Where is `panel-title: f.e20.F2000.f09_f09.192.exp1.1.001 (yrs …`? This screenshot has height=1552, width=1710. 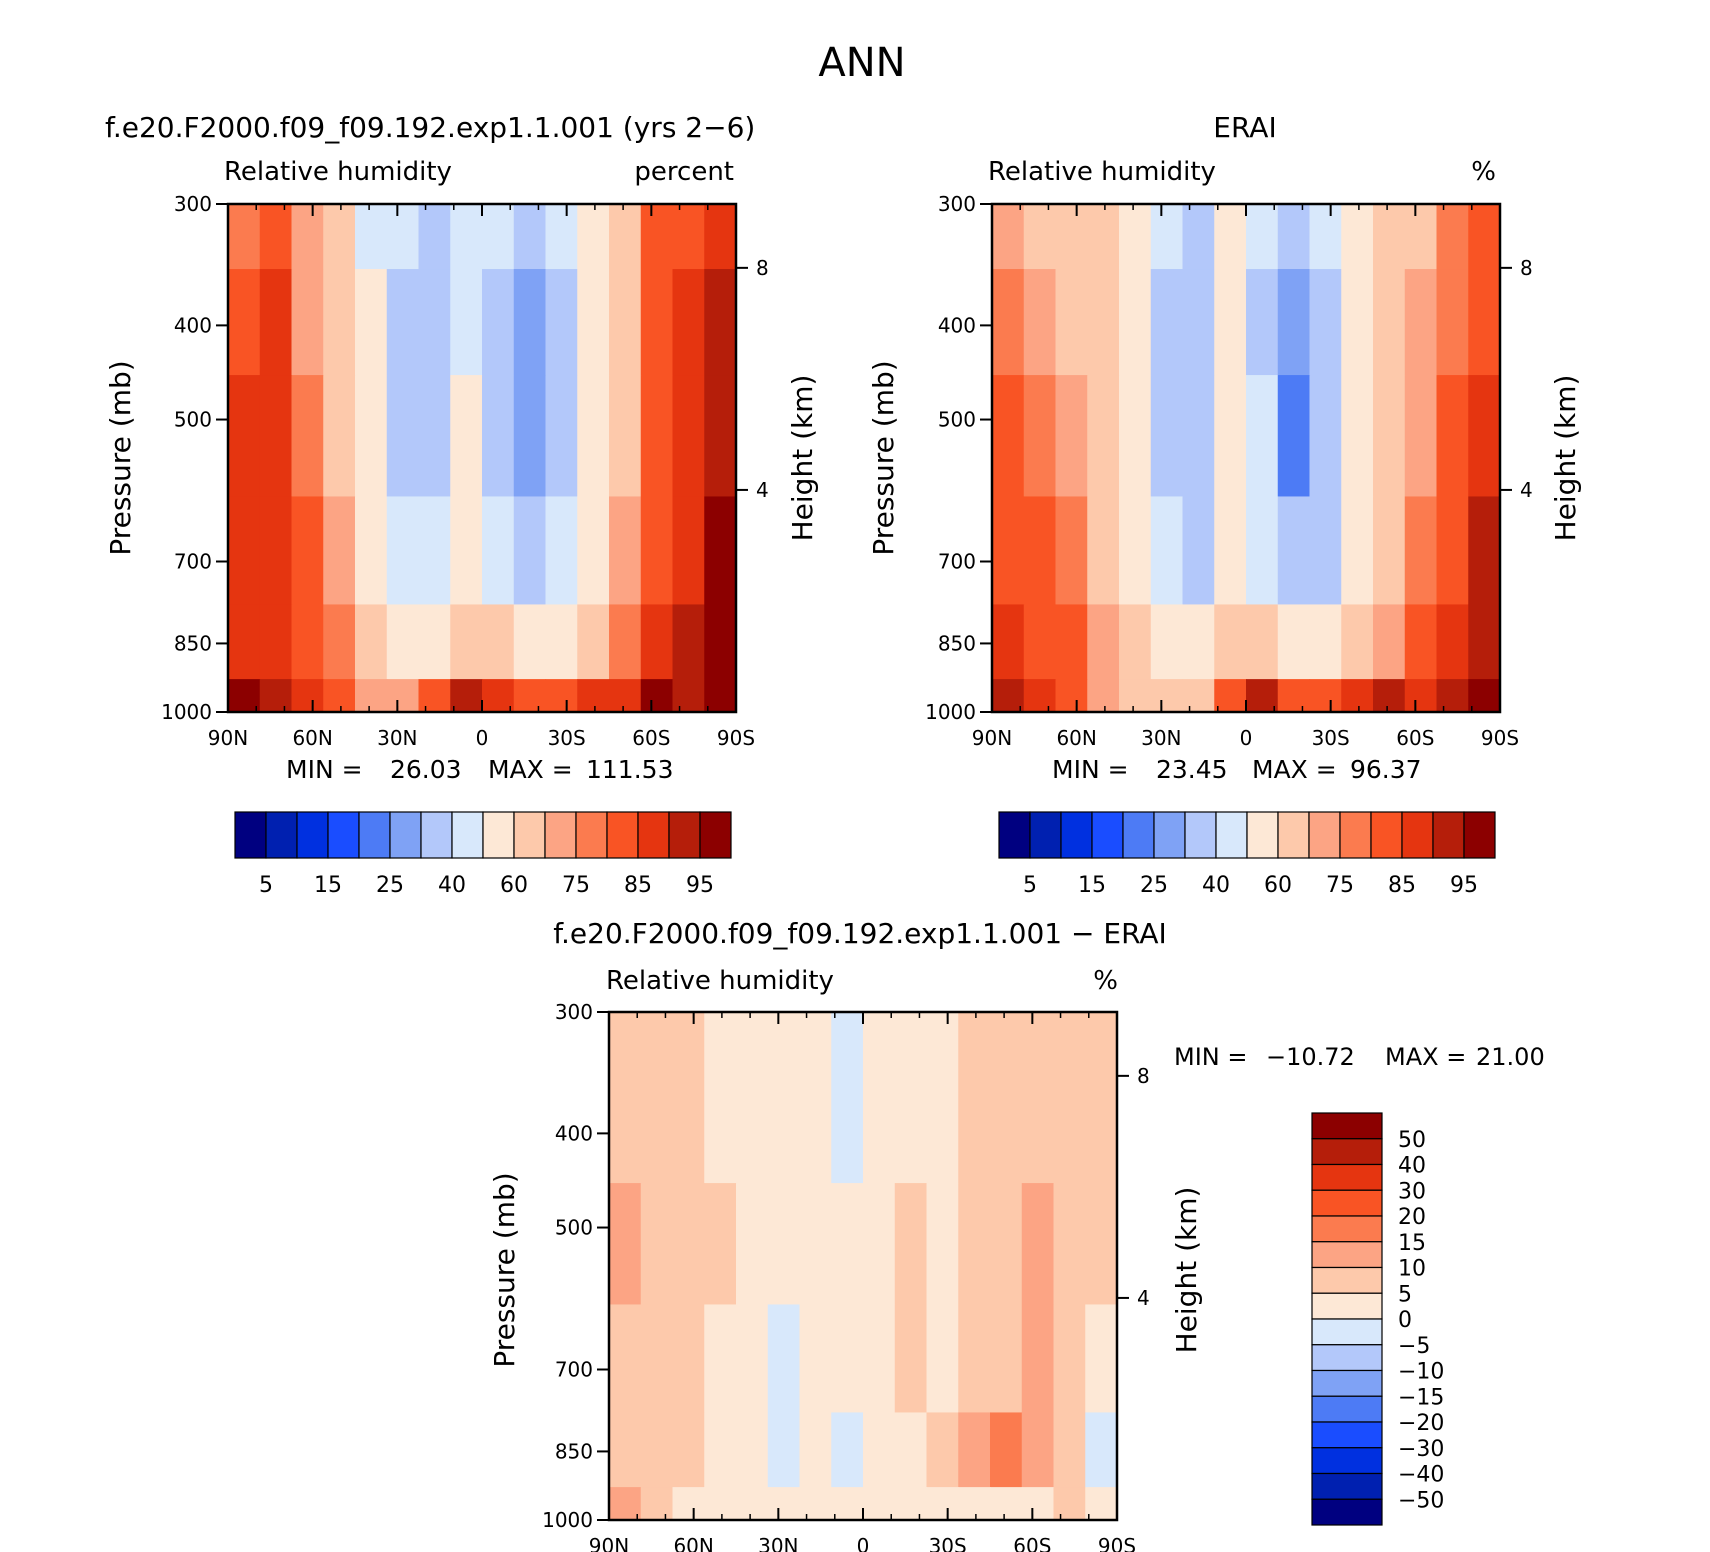
panel-title: f.e20.F2000.f09_f09.192.exp1.1.001 (yrs … is located at coordinates (430, 127).